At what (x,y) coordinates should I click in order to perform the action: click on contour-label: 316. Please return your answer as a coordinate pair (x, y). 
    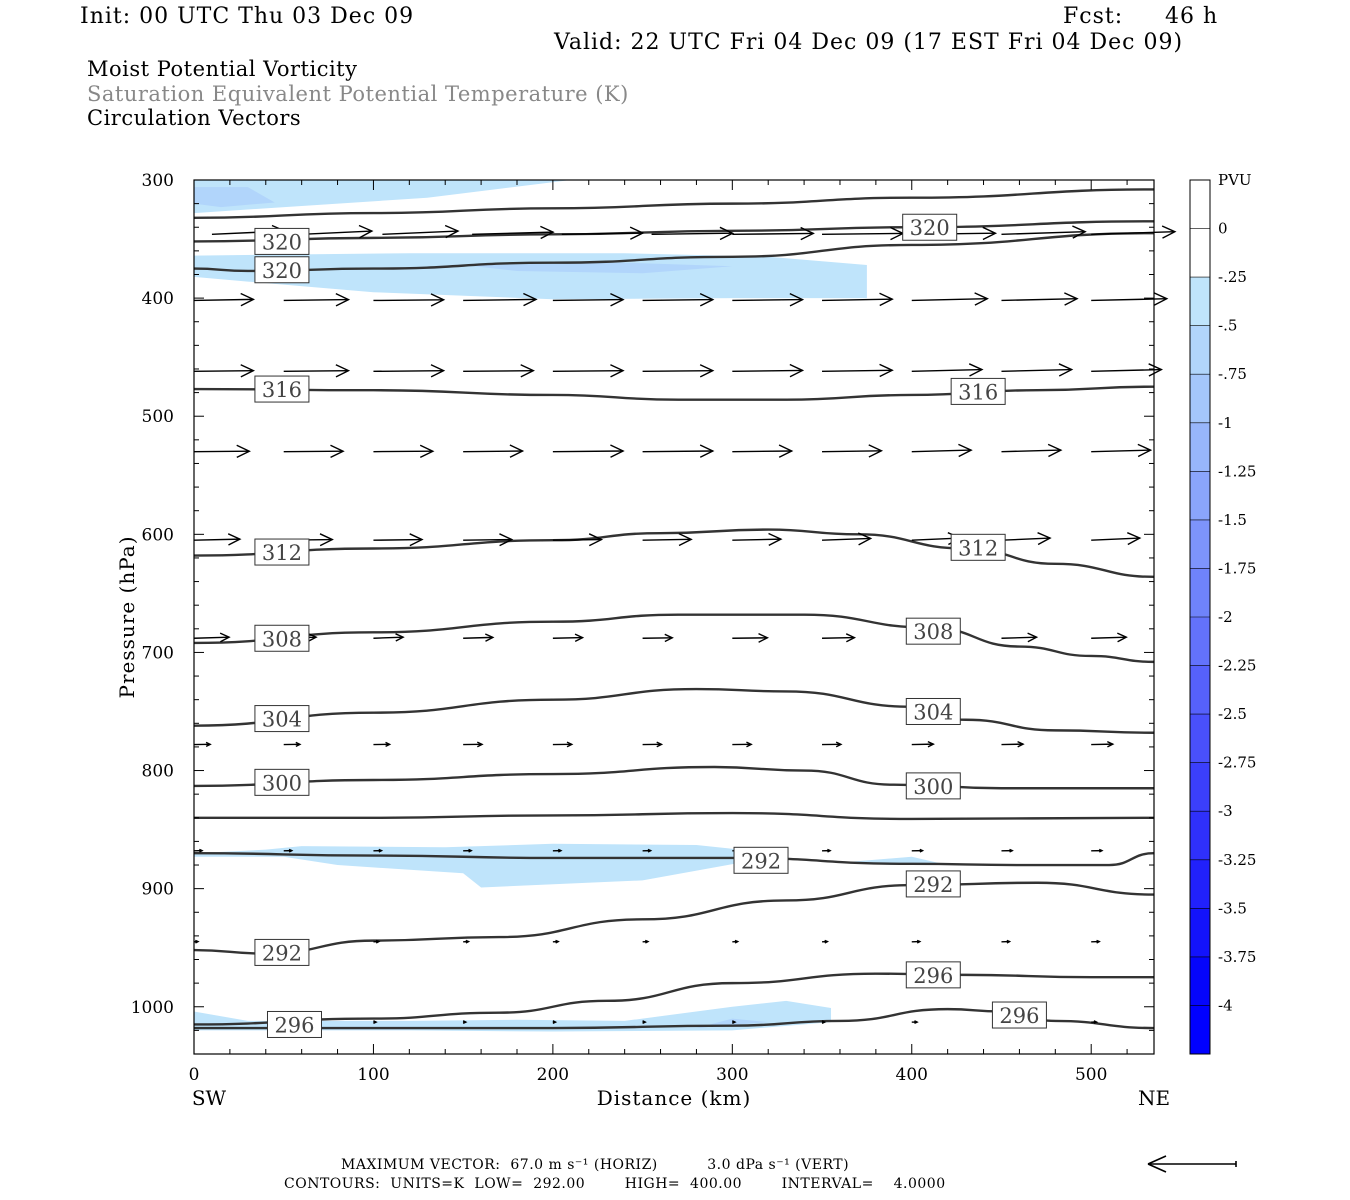
    Looking at the image, I should click on (282, 390).